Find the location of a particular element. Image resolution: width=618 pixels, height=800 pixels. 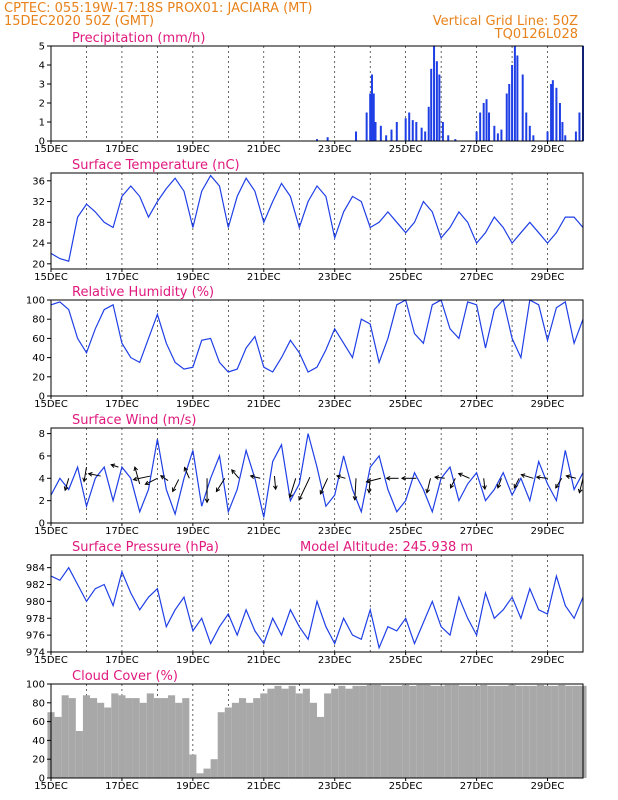

y-tick-label: 80 is located at coordinates (38, 320).